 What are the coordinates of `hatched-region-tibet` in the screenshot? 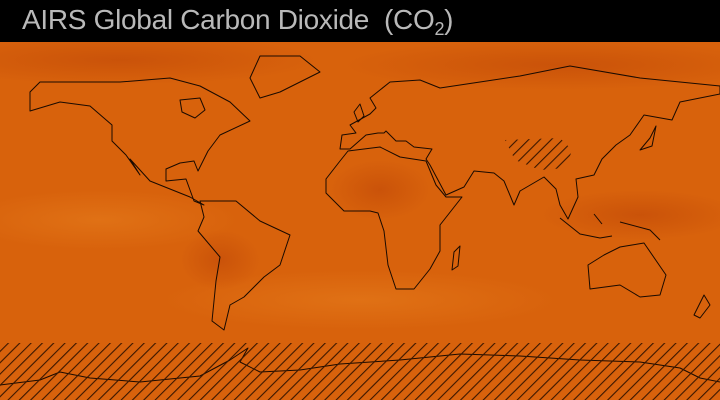 It's located at (538, 154).